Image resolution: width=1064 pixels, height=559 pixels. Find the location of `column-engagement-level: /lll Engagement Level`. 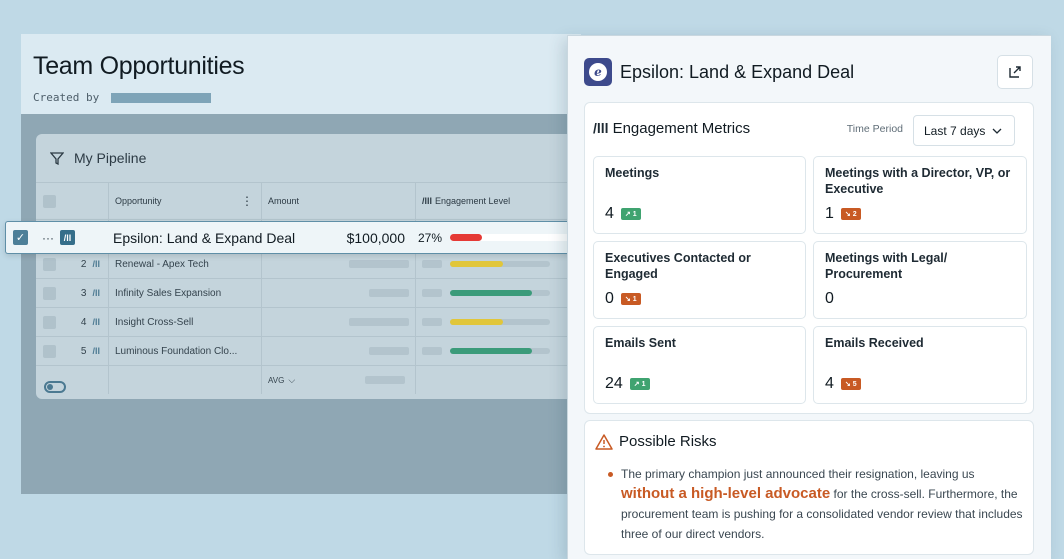

column-engagement-level: /lll Engagement Level is located at coordinates (498, 201).